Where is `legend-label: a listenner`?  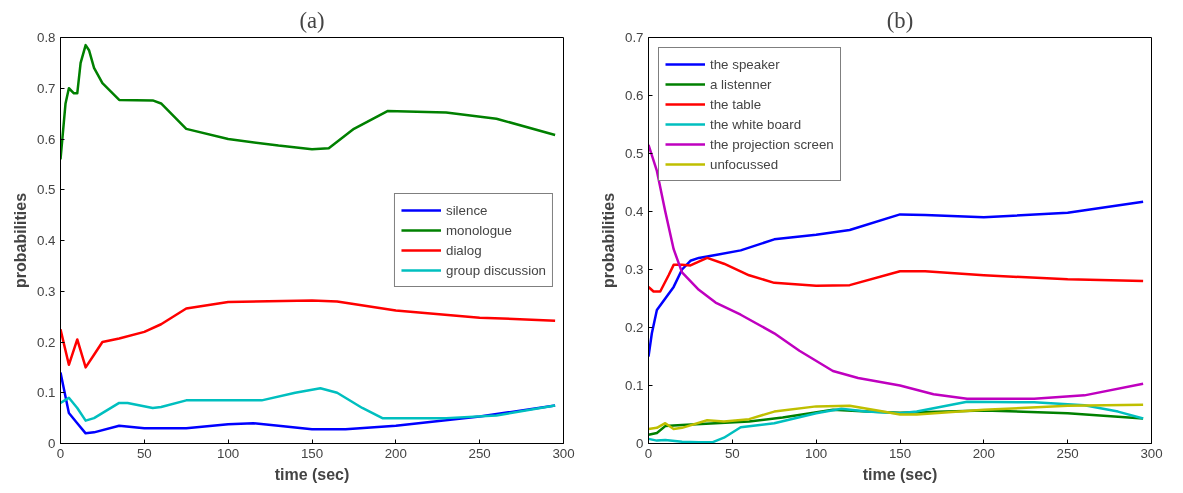
legend-label: a listenner is located at coordinates (741, 84).